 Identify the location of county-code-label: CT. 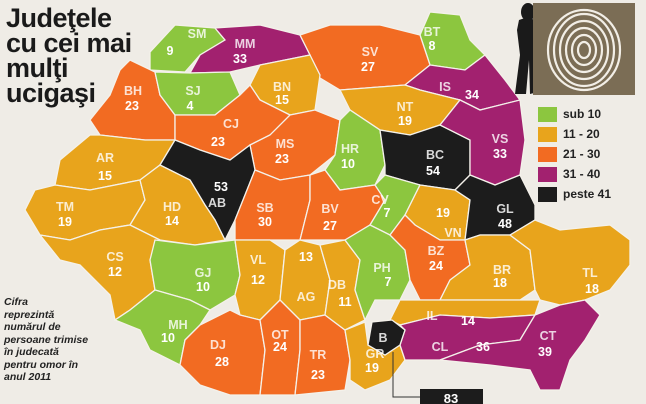
(548, 336).